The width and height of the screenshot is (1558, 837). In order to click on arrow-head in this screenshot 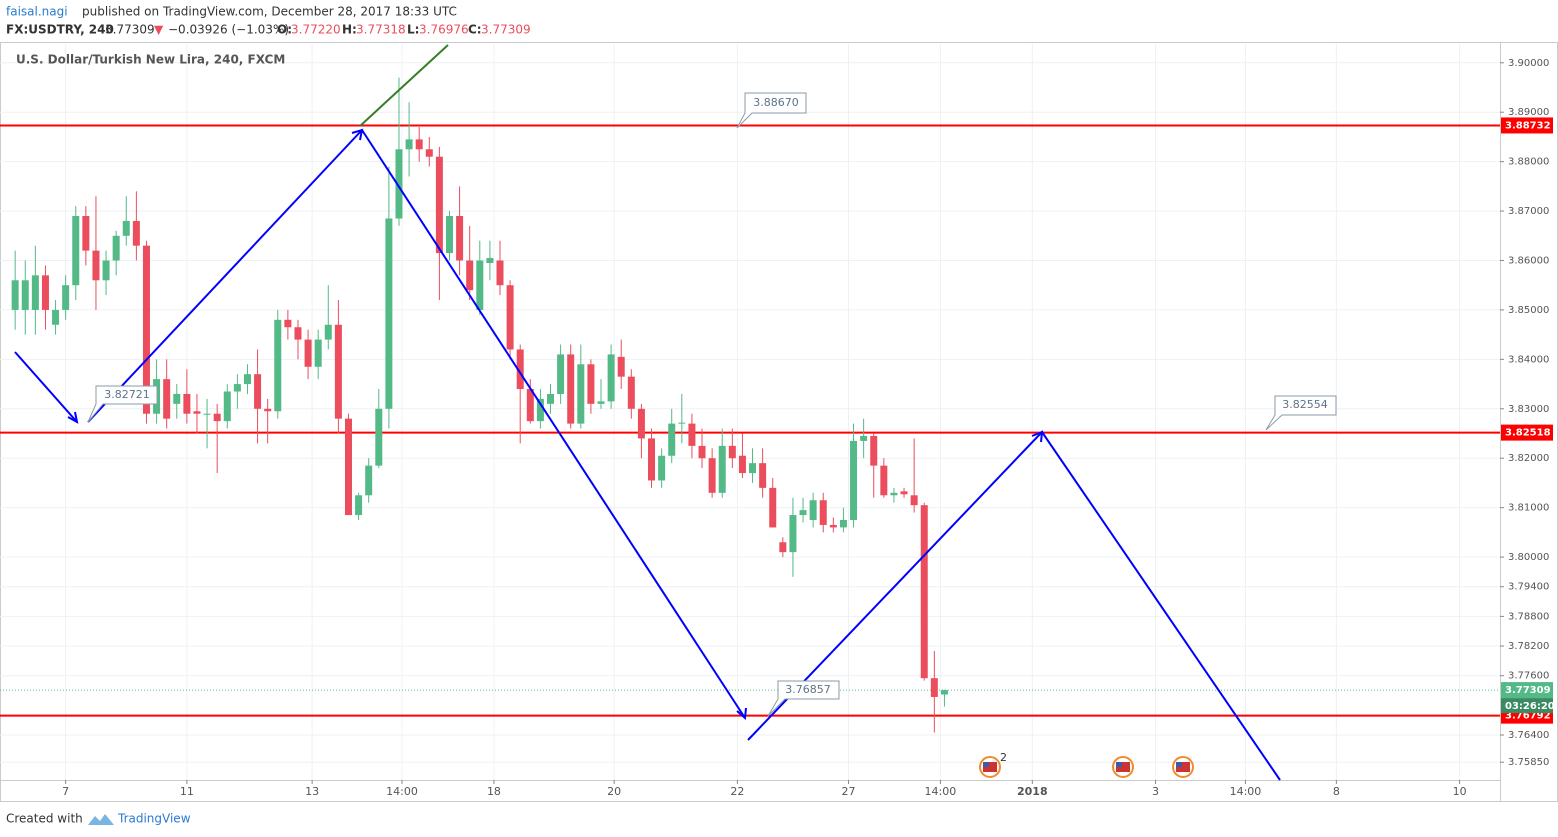, I will do `click(73, 417)`.